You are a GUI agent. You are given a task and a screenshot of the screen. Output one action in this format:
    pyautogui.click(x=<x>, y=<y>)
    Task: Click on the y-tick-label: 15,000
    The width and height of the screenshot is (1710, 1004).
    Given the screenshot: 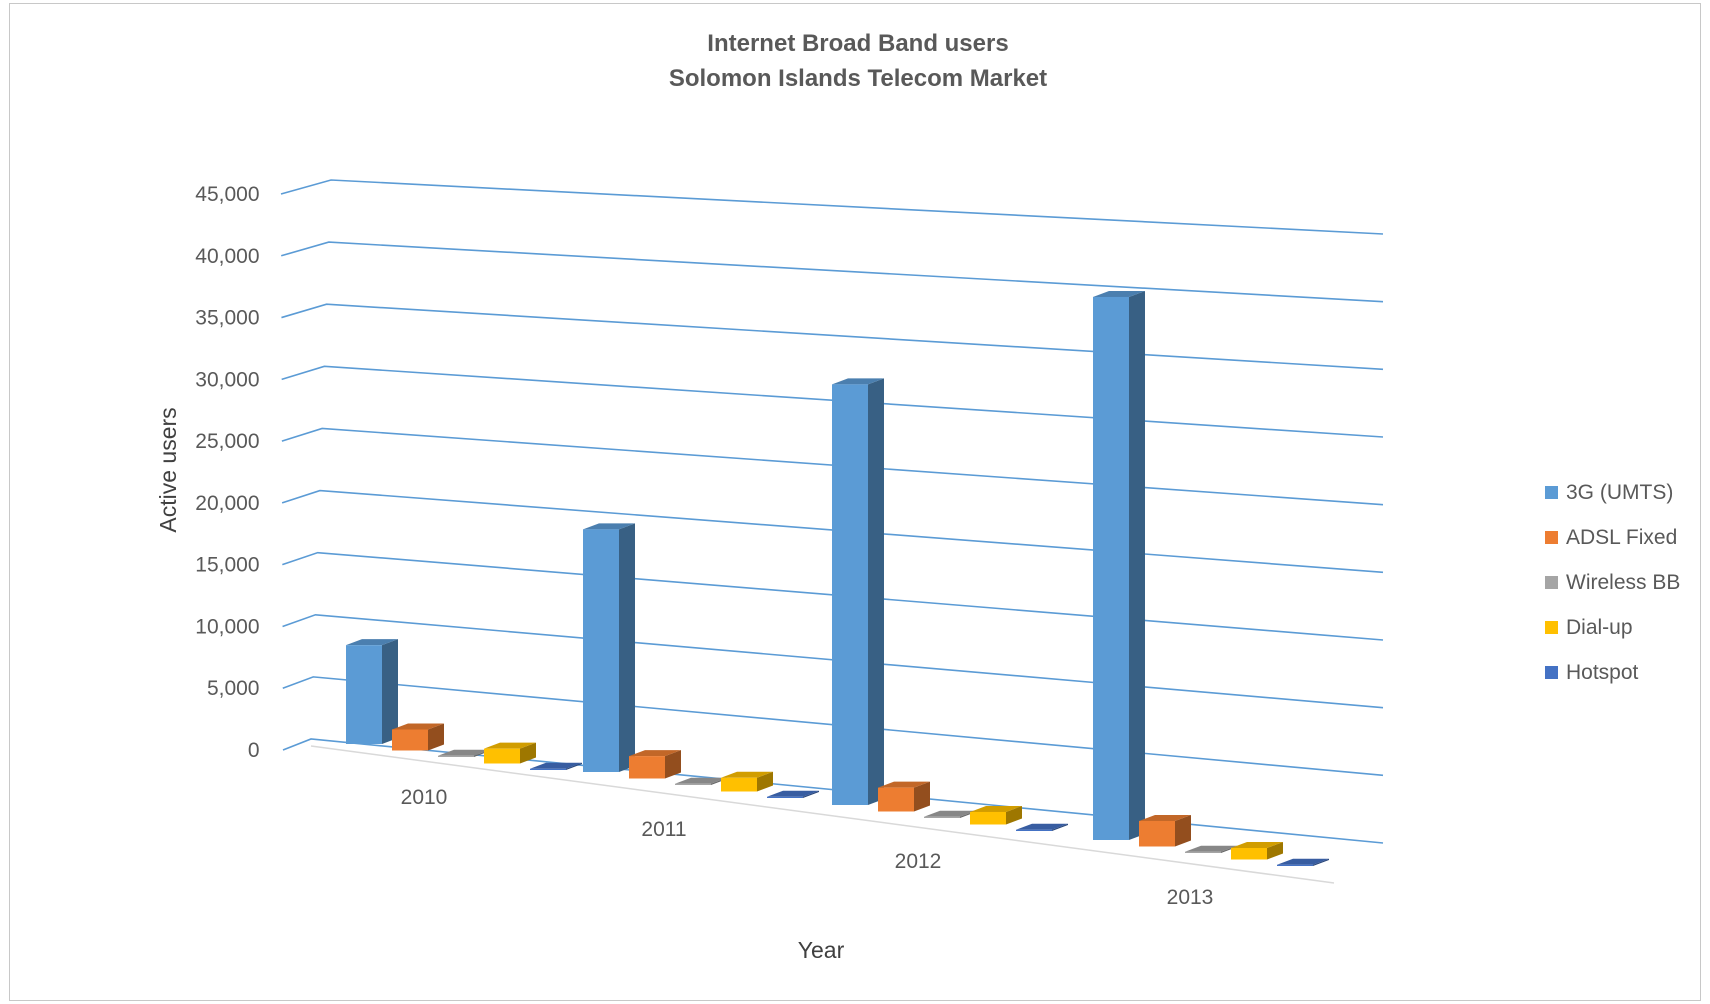 What is the action you would take?
    pyautogui.click(x=227, y=565)
    